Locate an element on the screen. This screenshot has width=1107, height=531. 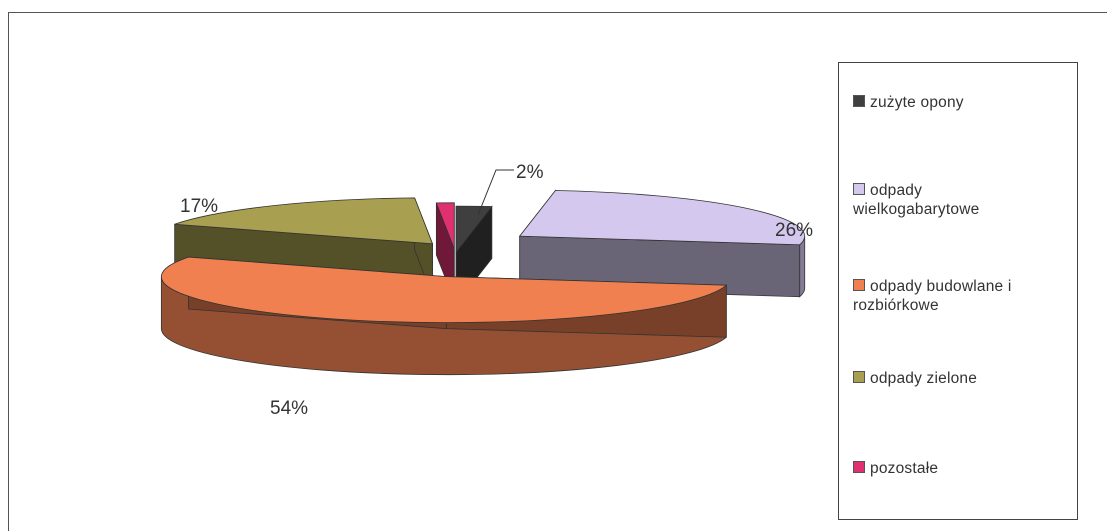
data-label-zuzyte-opony: 2% is located at coordinates (530, 172).